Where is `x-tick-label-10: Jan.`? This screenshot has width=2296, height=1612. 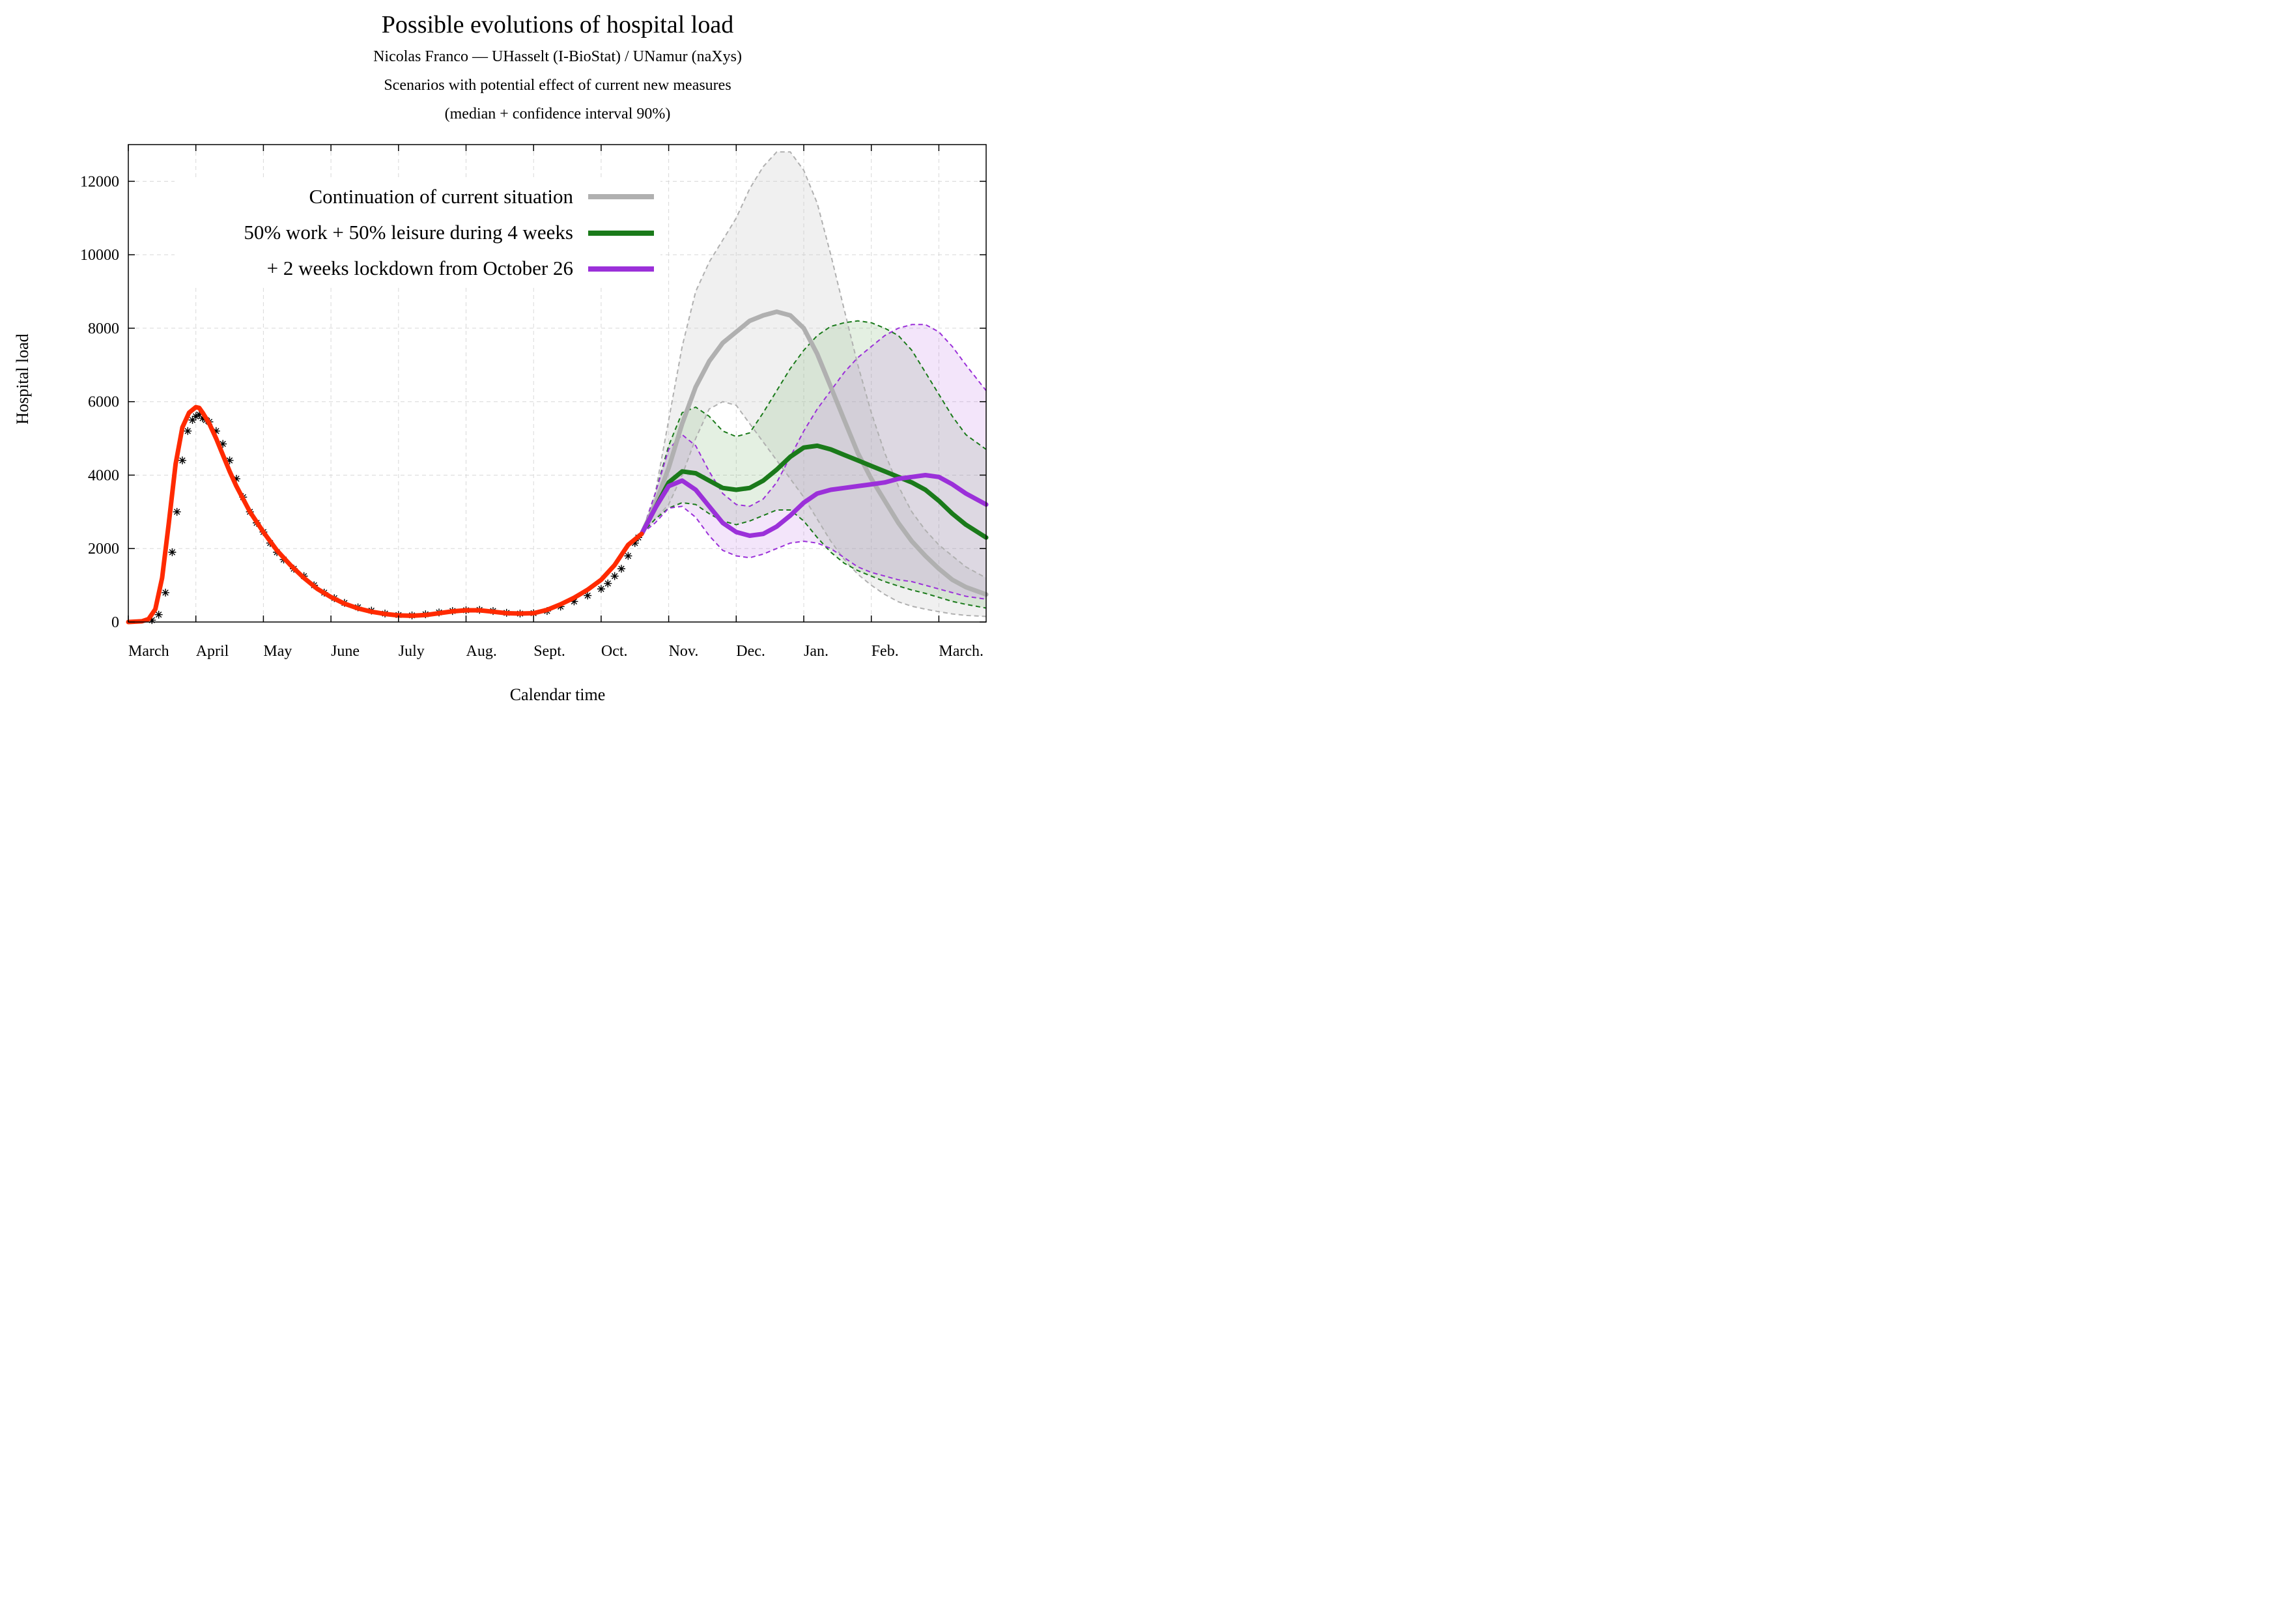
x-tick-label-10: Jan. is located at coordinates (816, 651).